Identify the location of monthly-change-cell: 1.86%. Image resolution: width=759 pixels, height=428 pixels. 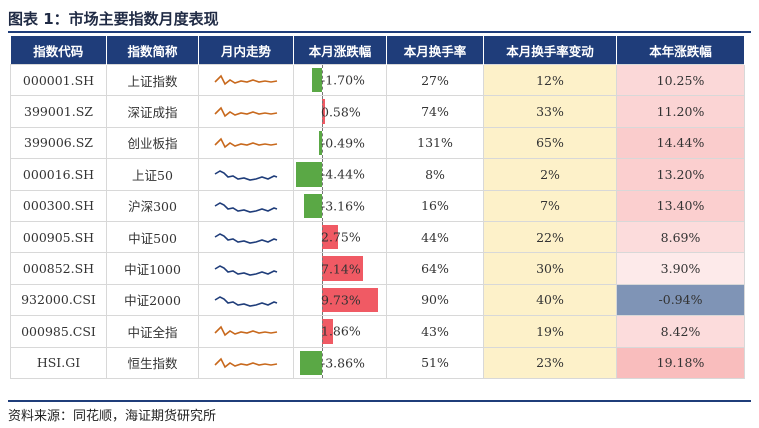
(340, 331).